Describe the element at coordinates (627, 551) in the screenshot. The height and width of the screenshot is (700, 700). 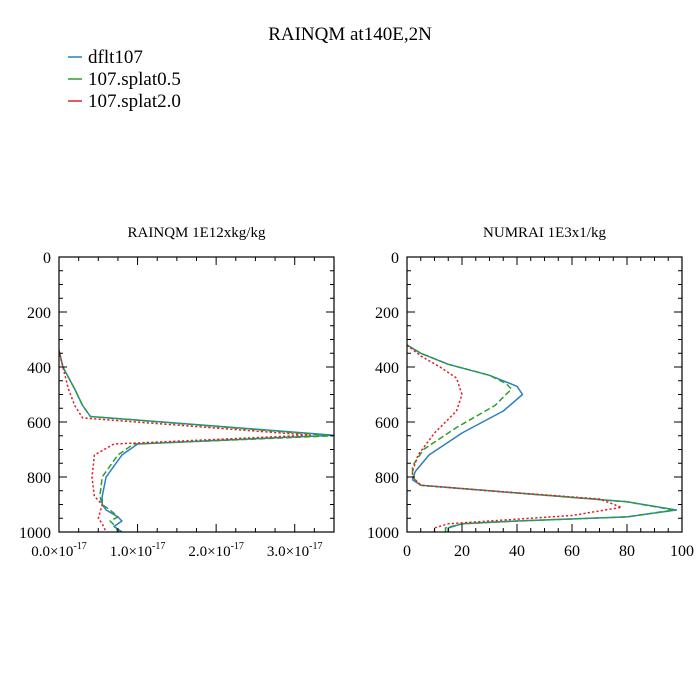
I see `x-tick-label: 80` at that location.